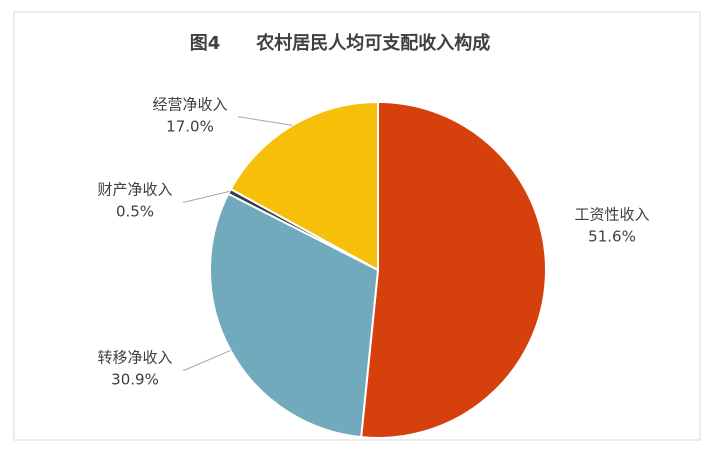 The image size is (712, 457). Describe the element at coordinates (134, 358) in the screenshot. I see `category-label: 转移净收入` at that location.